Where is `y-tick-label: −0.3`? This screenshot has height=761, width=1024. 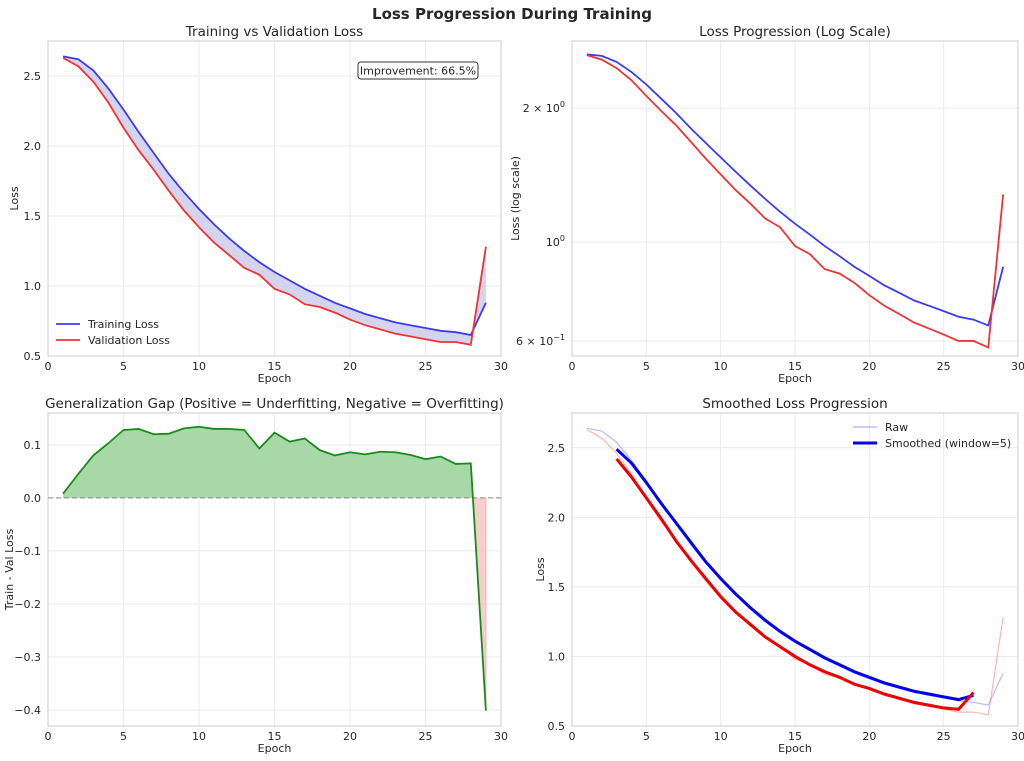 y-tick-label: −0.3 is located at coordinates (27, 657).